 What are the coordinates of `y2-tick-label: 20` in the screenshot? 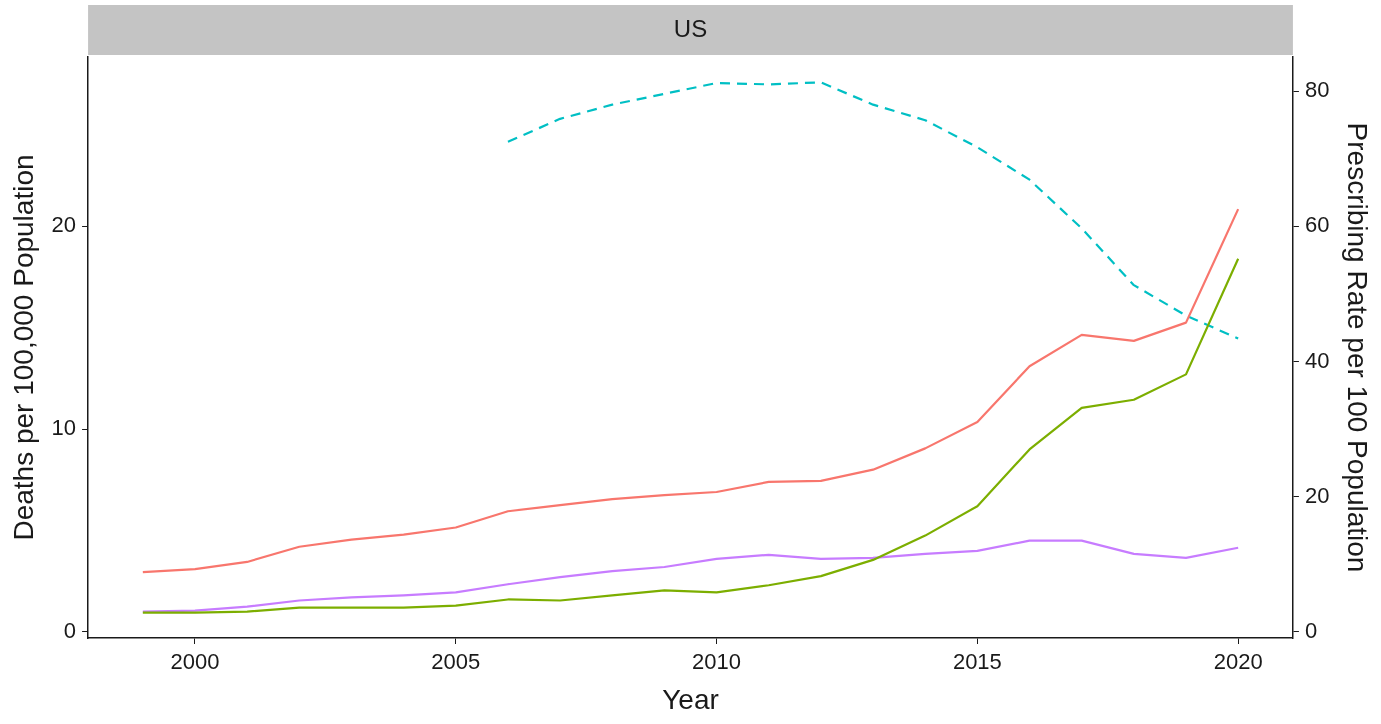 It's located at (1317, 495).